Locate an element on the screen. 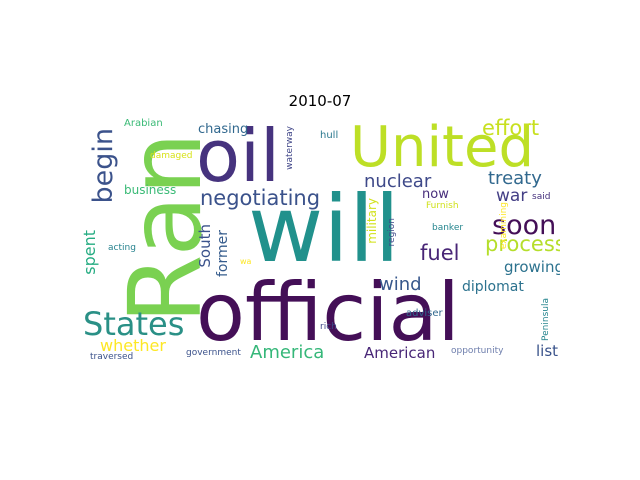  word-list: list is located at coordinates (547, 351).